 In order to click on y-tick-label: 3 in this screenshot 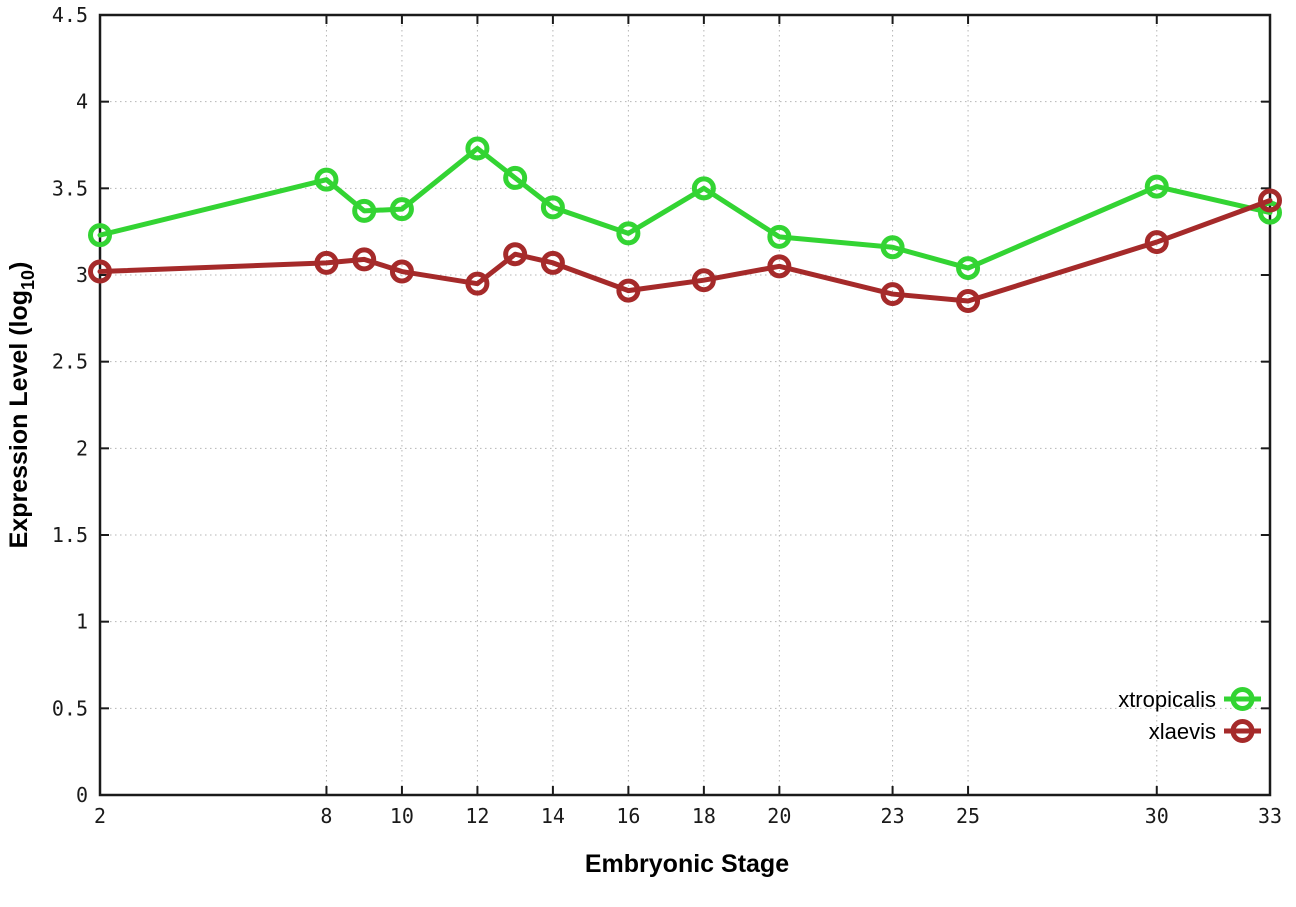, I will do `click(82, 275)`.